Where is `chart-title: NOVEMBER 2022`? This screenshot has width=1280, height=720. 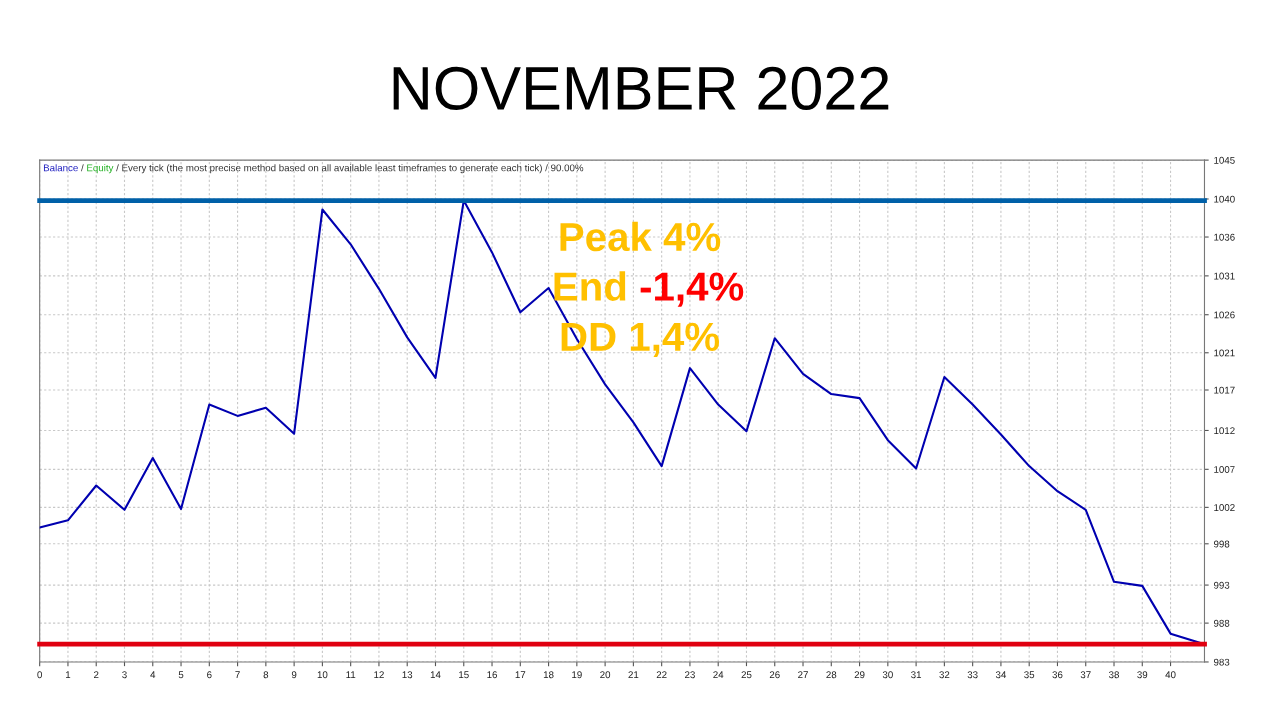 chart-title: NOVEMBER 2022 is located at coordinates (641, 88).